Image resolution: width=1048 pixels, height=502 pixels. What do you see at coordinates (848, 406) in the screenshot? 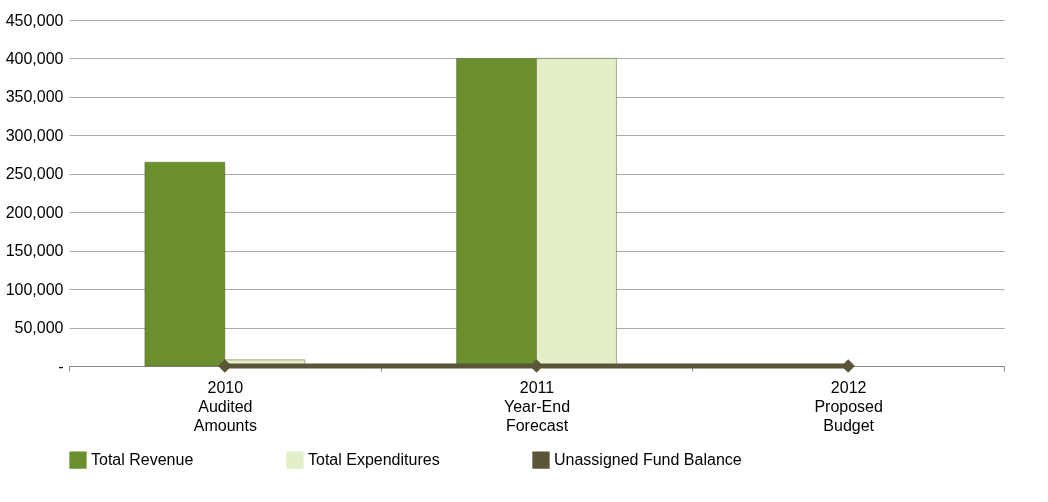
I see `x-tick-label: 2012 Proposed Budget` at bounding box center [848, 406].